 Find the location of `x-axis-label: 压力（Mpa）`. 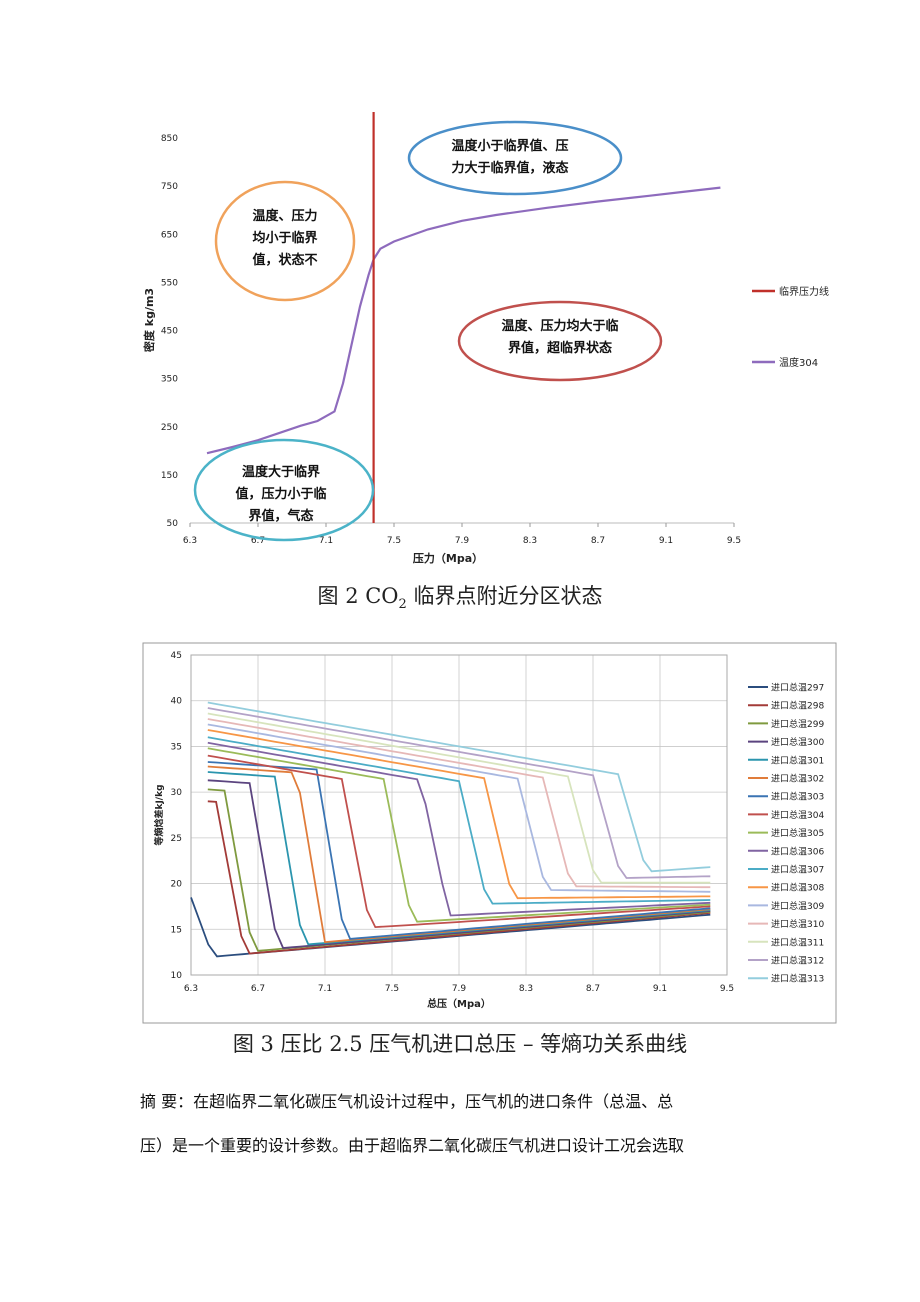

x-axis-label: 压力（Mpa） is located at coordinates (448, 558).